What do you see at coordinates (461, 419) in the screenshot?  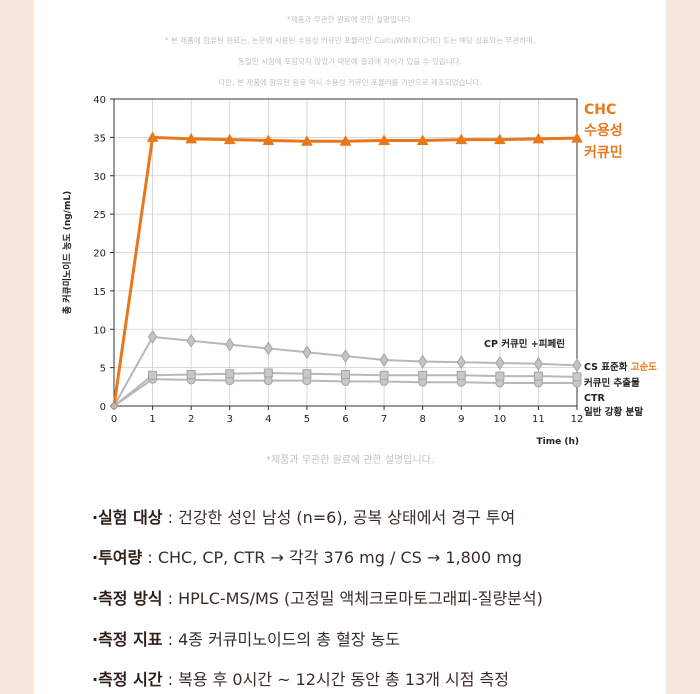 I see `x-tick-label: 9` at bounding box center [461, 419].